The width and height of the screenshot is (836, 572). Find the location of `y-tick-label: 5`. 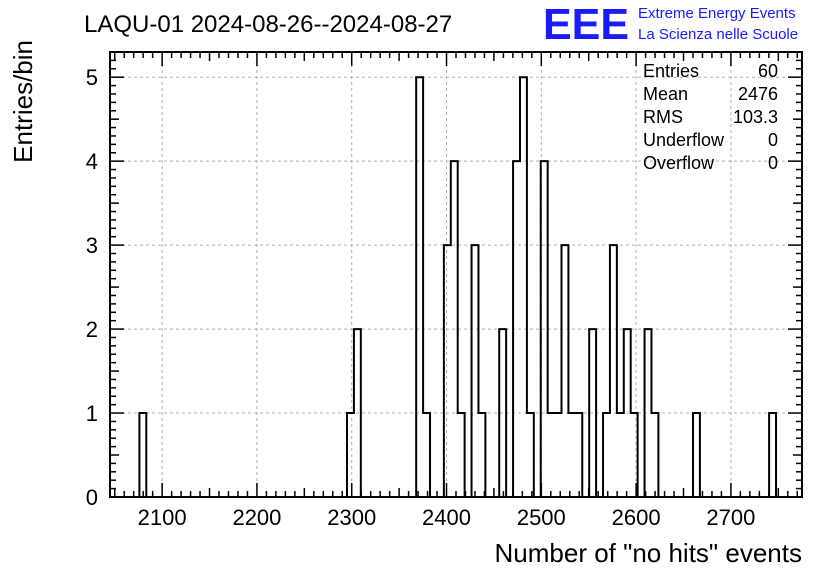

y-tick-label: 5 is located at coordinates (92, 77).